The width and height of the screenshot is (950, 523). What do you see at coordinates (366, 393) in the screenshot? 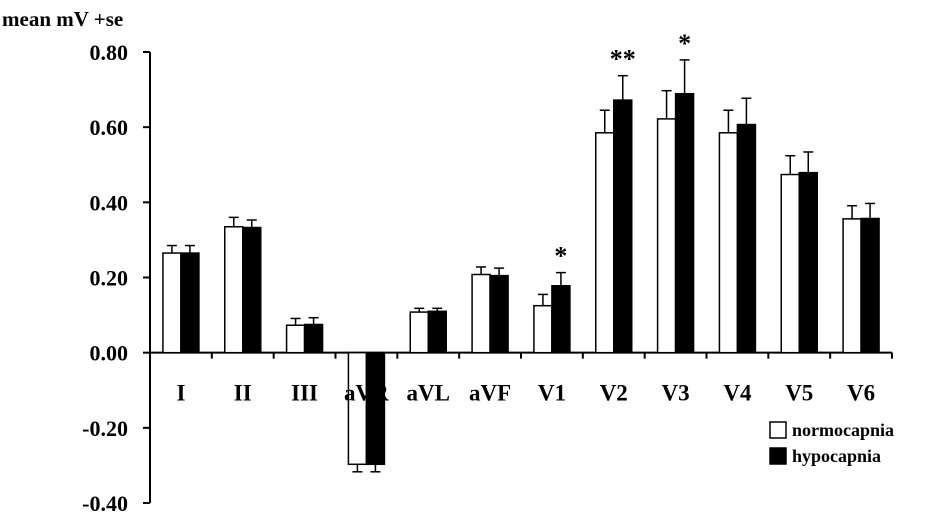
I see `category-label: aVR` at bounding box center [366, 393].